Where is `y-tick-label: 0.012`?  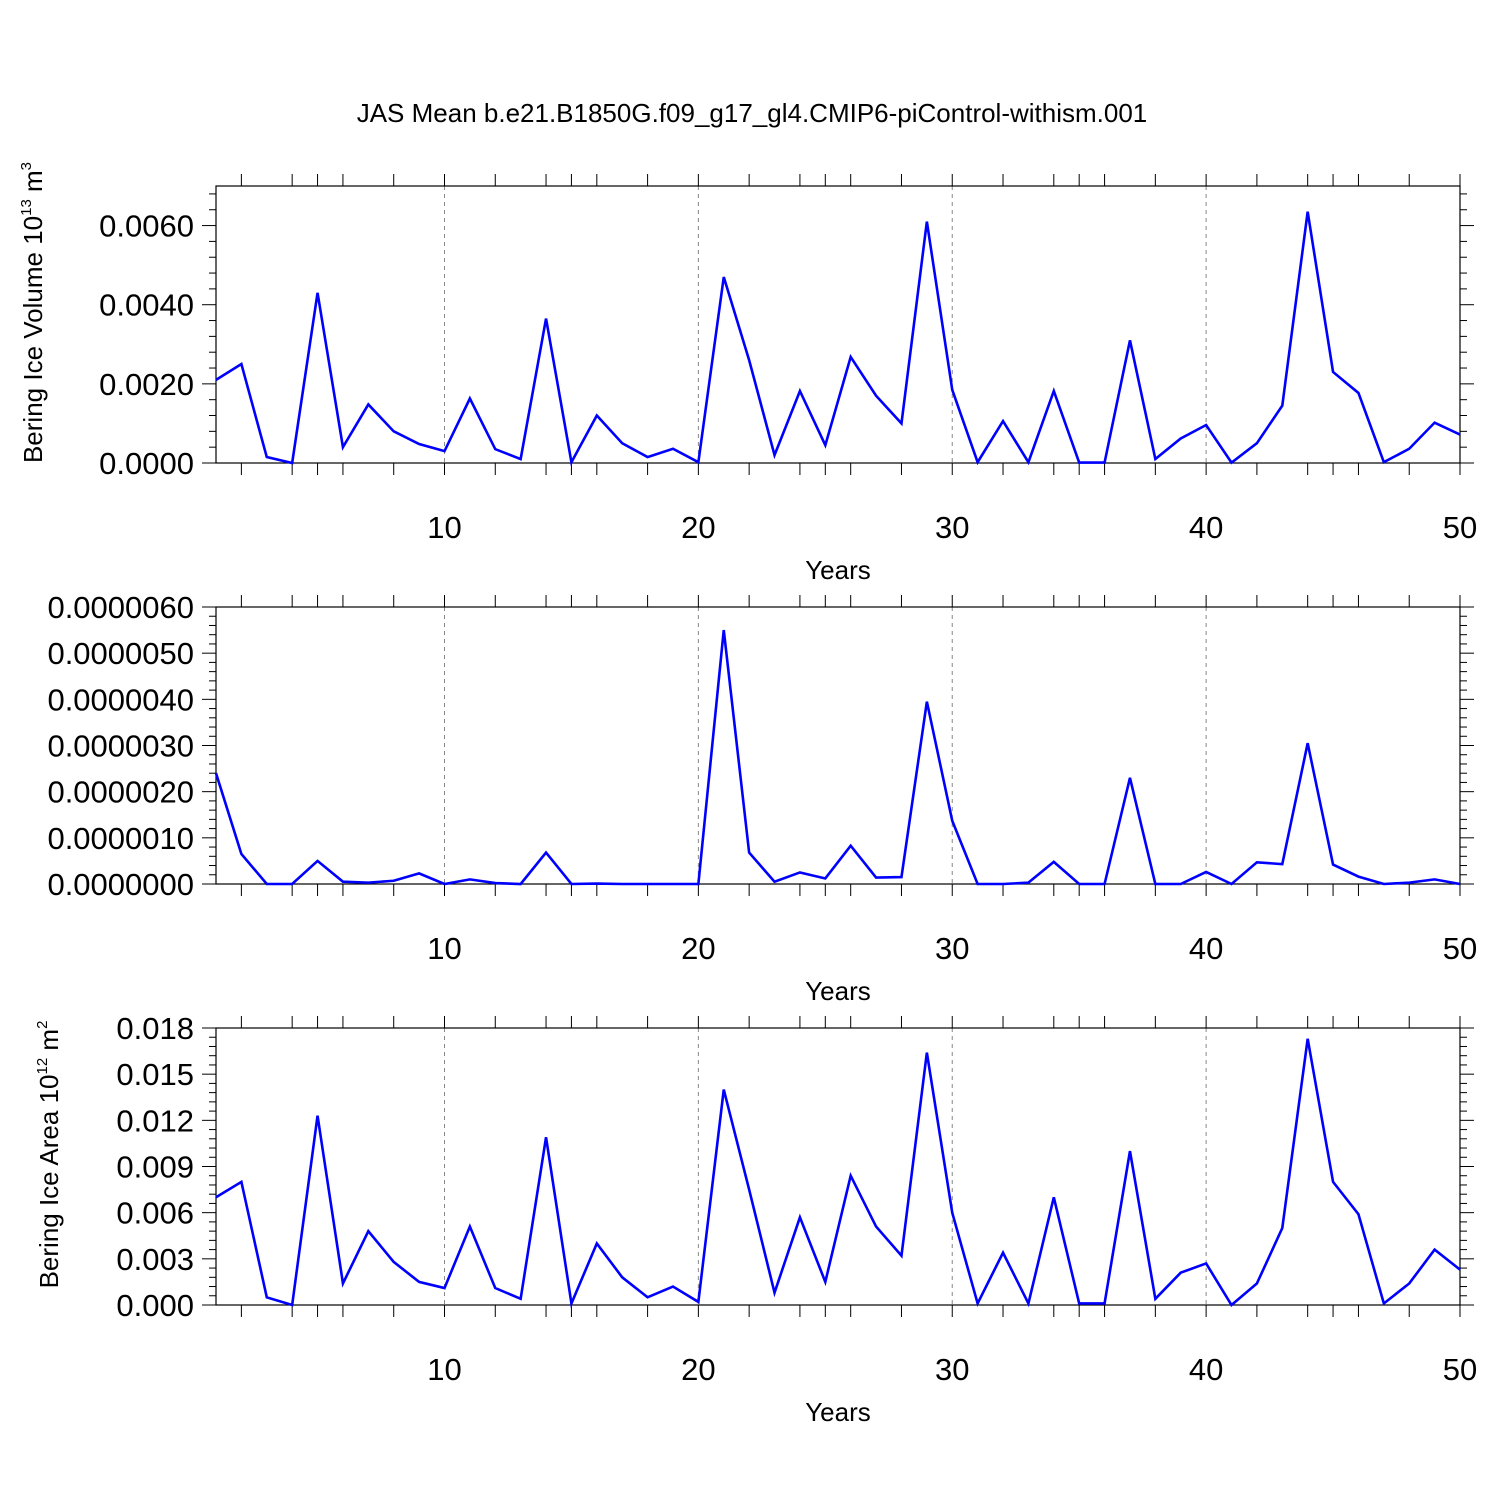
y-tick-label: 0.012 is located at coordinates (155, 1120).